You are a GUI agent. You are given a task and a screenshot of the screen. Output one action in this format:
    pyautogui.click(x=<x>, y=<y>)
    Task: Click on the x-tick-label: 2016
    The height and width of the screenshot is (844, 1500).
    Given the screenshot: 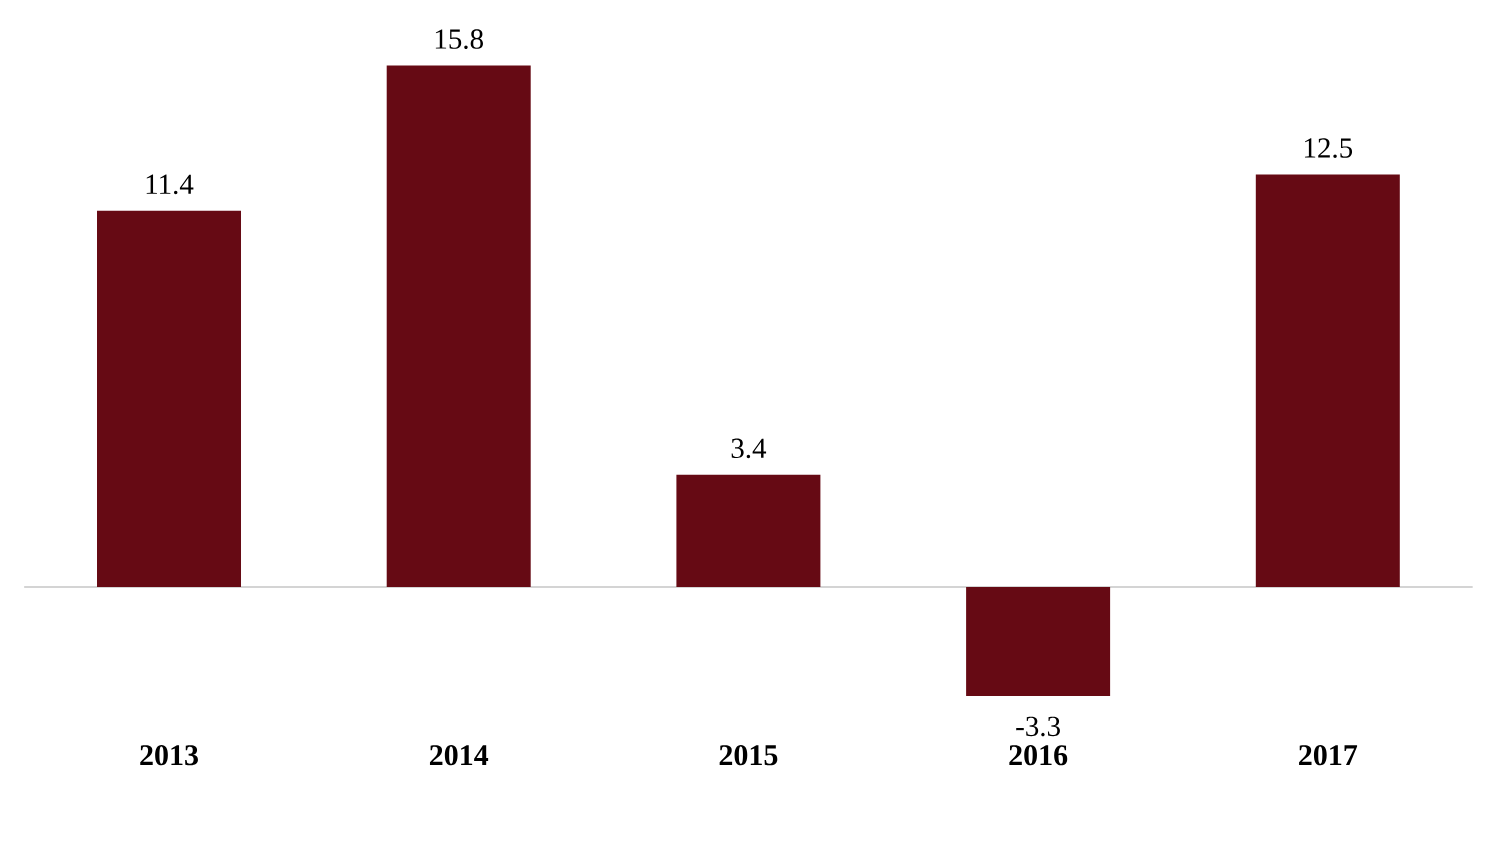 What is the action you would take?
    pyautogui.click(x=1038, y=755)
    